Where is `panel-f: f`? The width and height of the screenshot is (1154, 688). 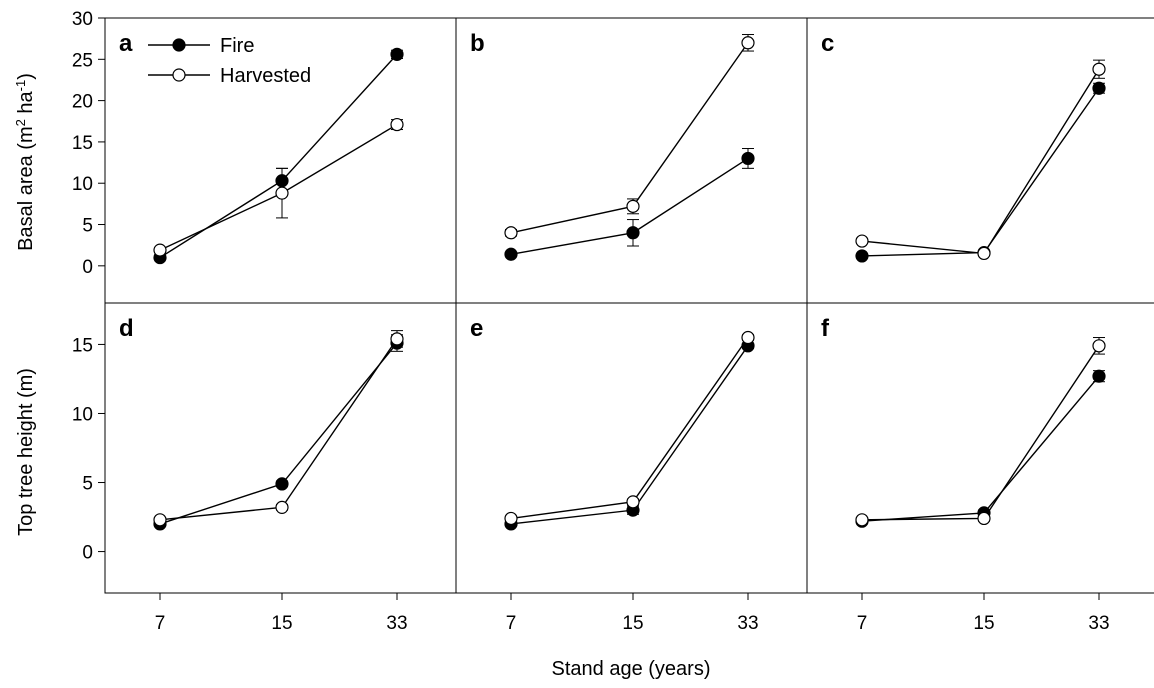 panel-f: f is located at coordinates (963, 421).